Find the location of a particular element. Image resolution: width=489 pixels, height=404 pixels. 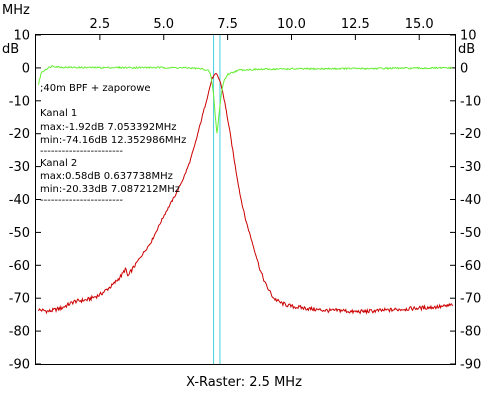

annotation-kanal2-min: min:-20.33dB 7.087212MHz is located at coordinates (110, 189).